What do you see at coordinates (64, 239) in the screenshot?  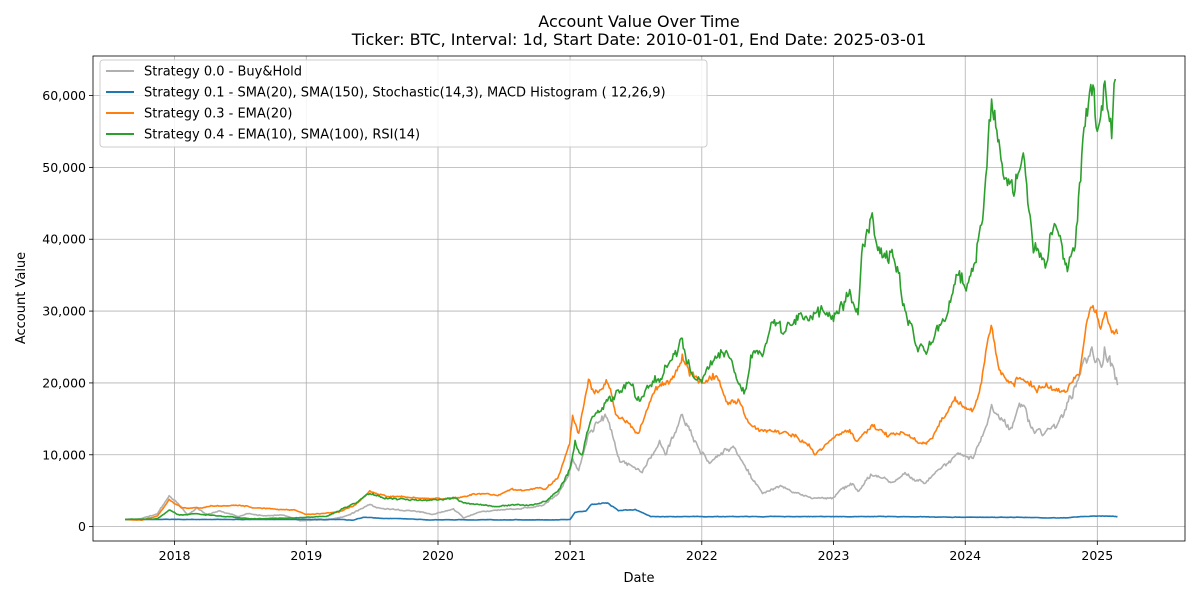 I see `y-tick-label: 40,000` at bounding box center [64, 239].